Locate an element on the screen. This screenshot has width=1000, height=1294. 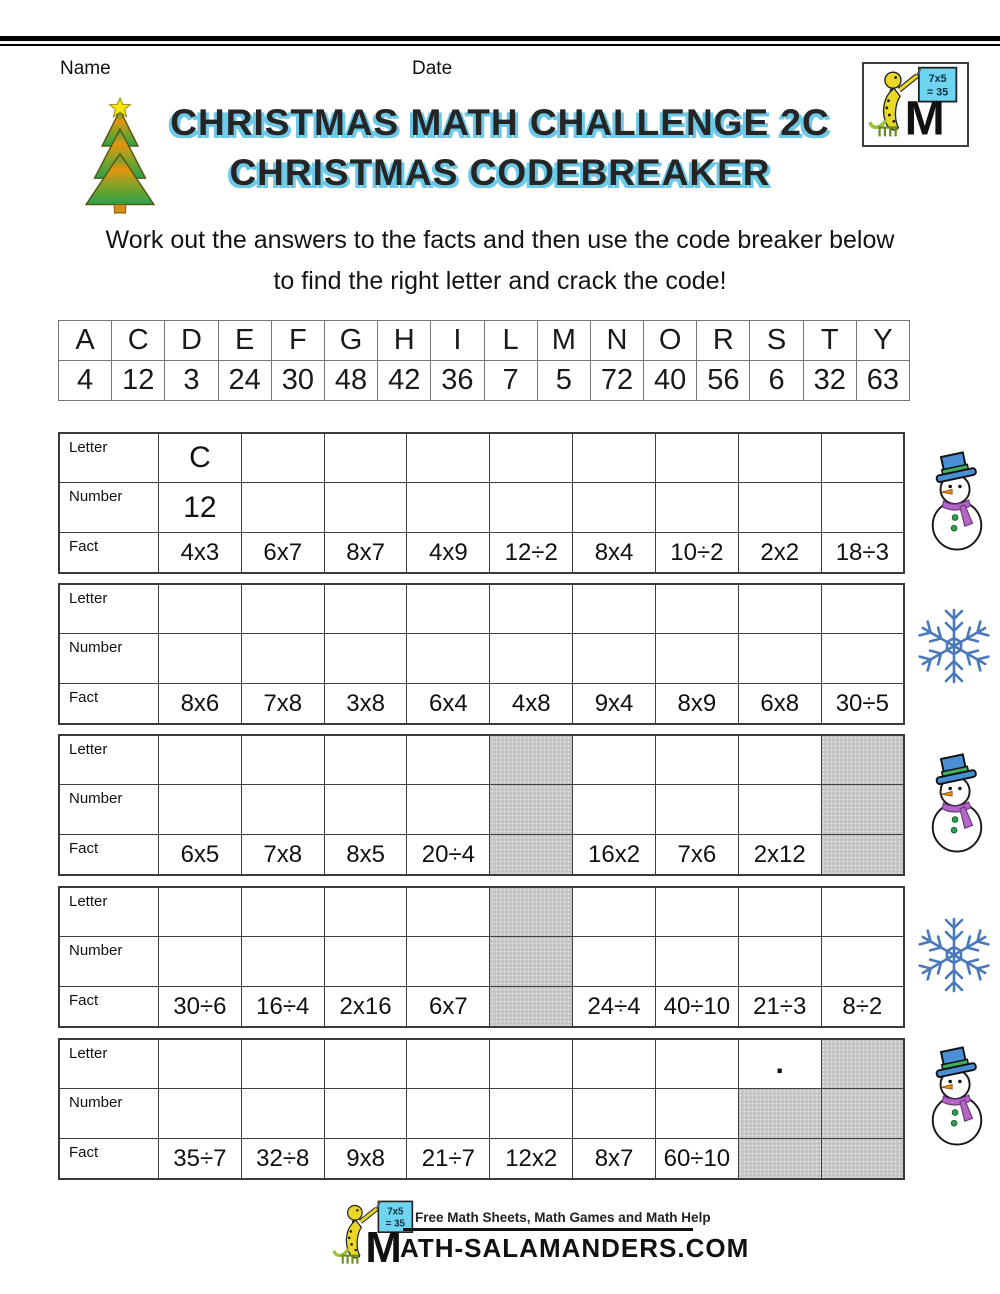
table-row: Fact 35÷7 32÷8 9x8 21÷7 12x2 8x7 60÷10 is located at coordinates (481, 1159).